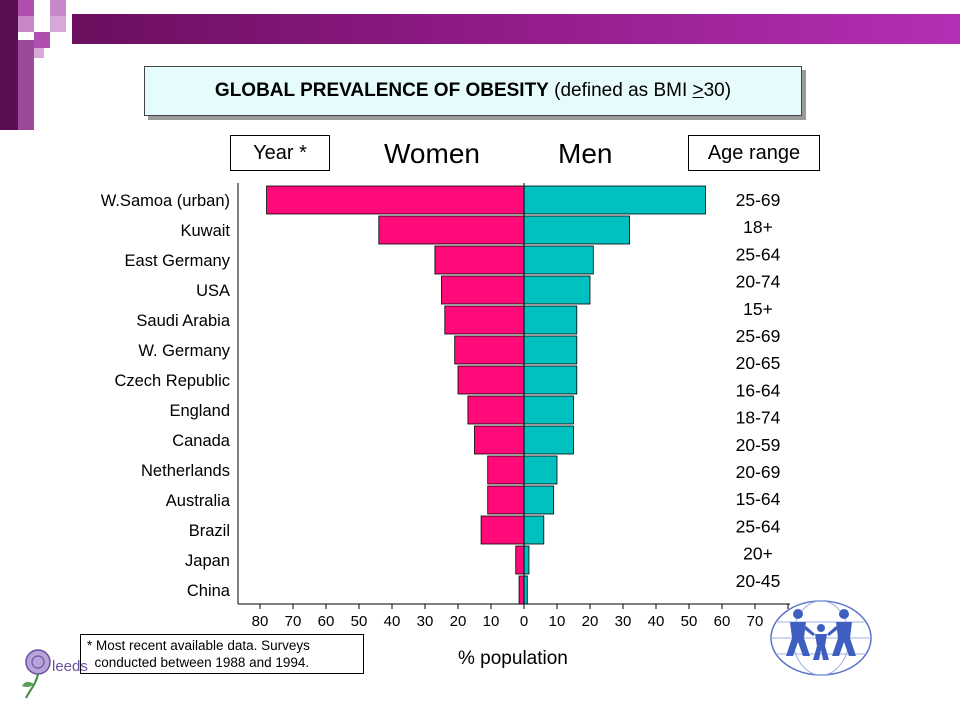  I want to click on x-tick-label: 0, so click(524, 621).